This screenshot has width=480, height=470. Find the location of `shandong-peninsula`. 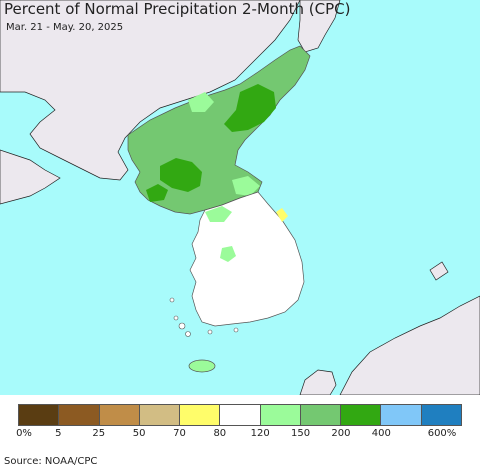

shandong-peninsula is located at coordinates (30, 177).